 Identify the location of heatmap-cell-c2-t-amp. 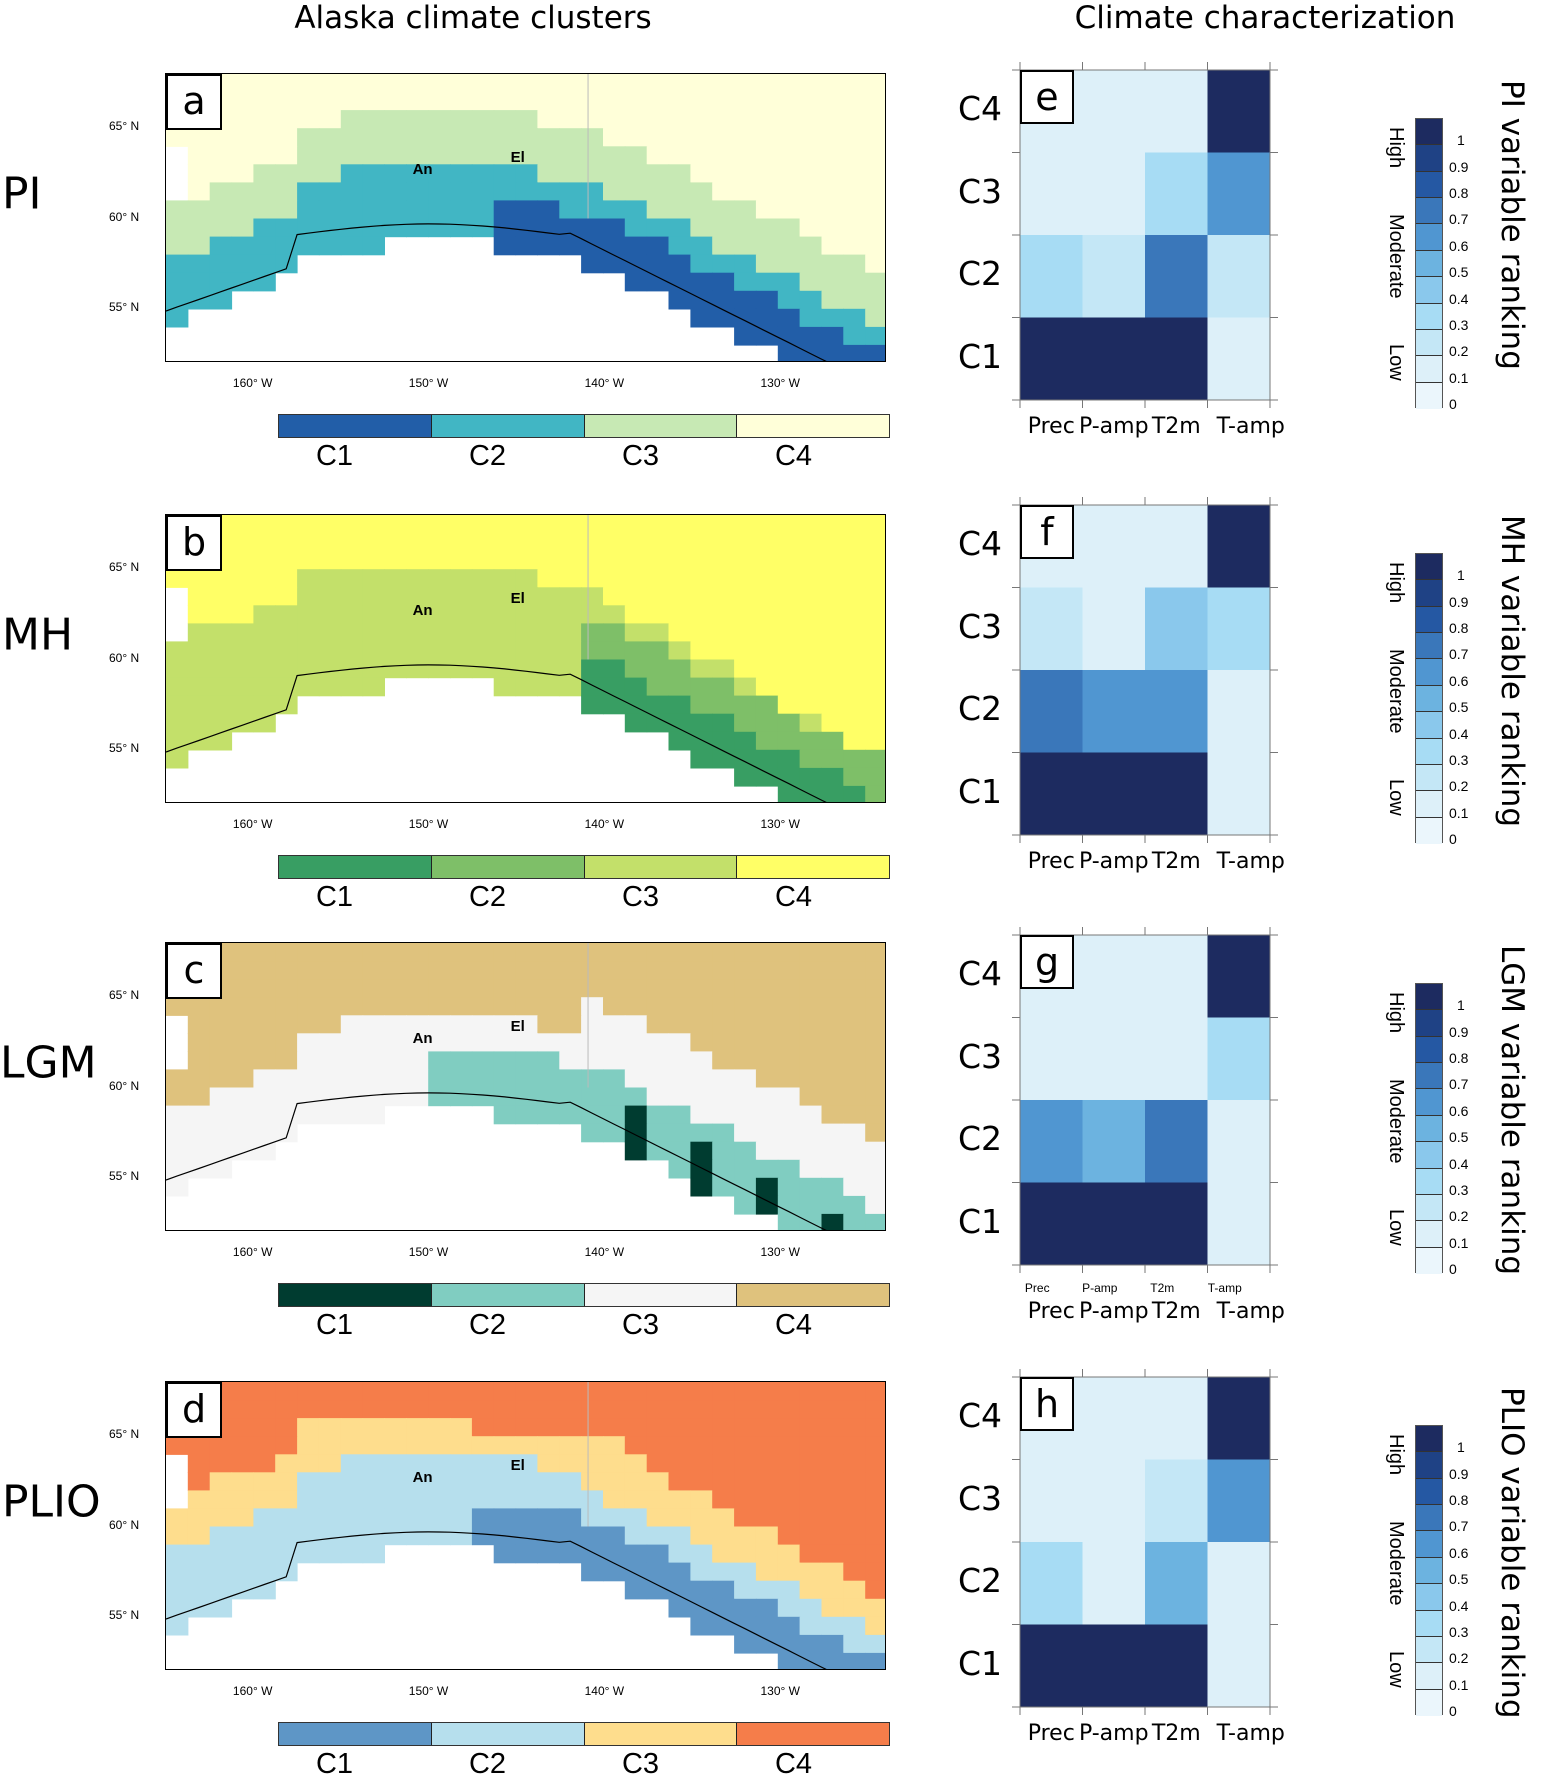
(1238, 711).